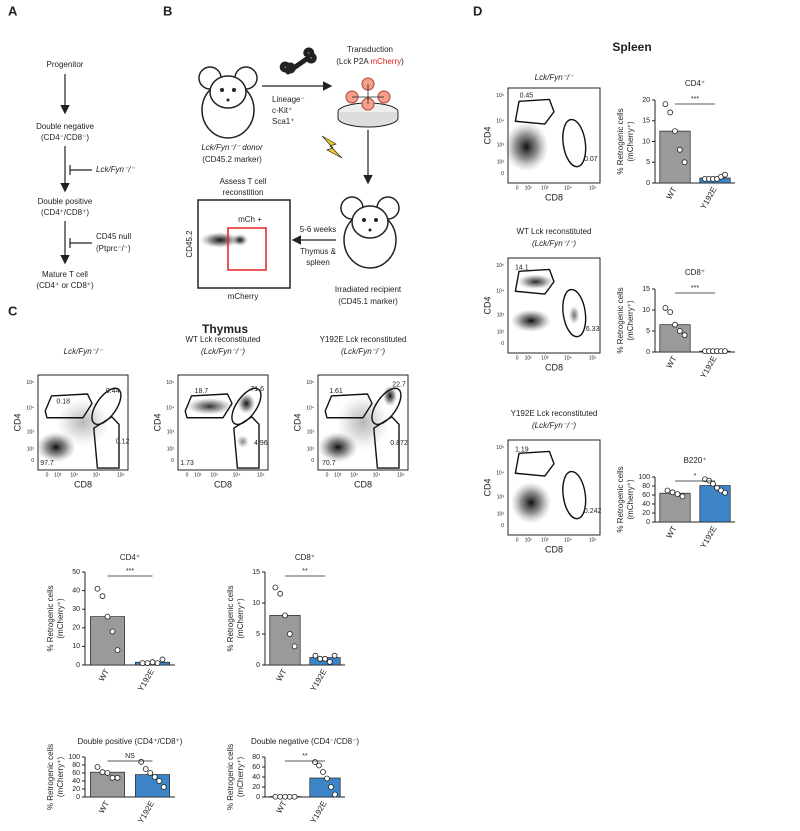  Describe the element at coordinates (234, 90) in the screenshot. I see `mouse-eye` at that location.